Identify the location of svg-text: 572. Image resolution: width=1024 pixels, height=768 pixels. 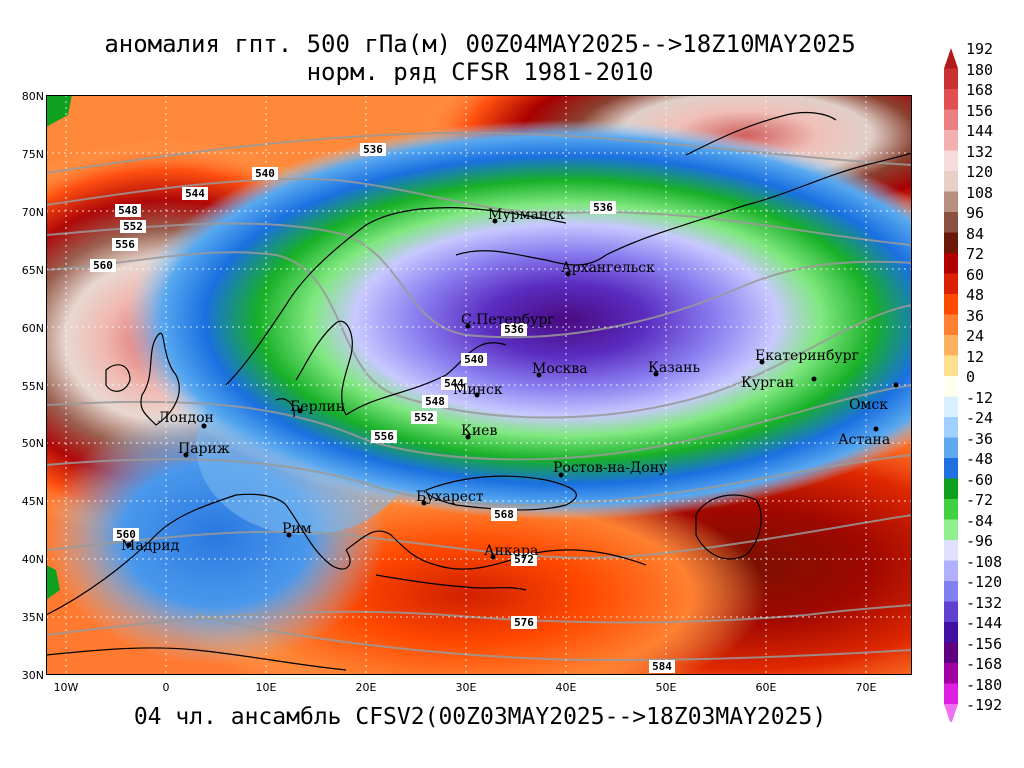
(524, 559).